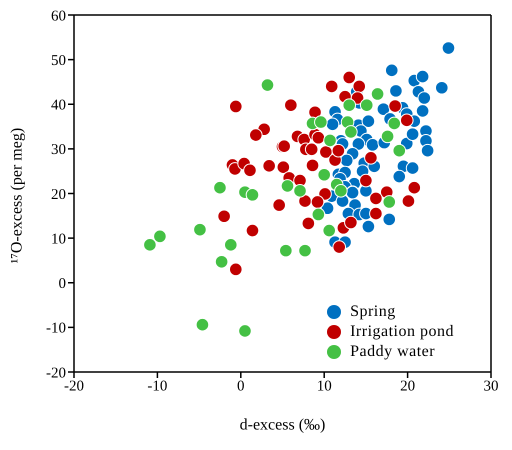  What do you see at coordinates (58, 60) in the screenshot?
I see `y-tick-label: 50` at bounding box center [58, 60].